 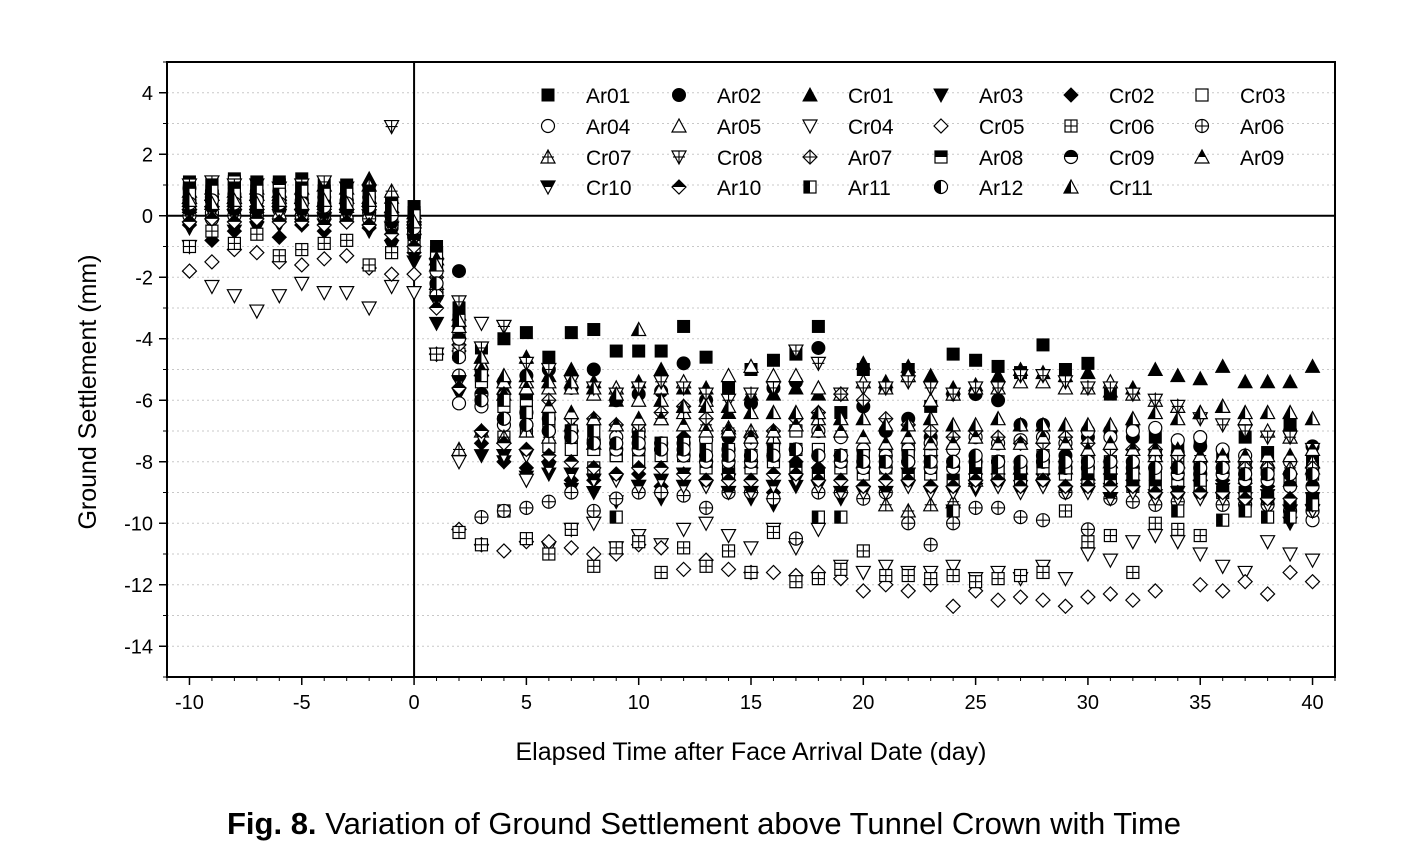 I want to click on data-point-ar03, so click(x=481, y=456).